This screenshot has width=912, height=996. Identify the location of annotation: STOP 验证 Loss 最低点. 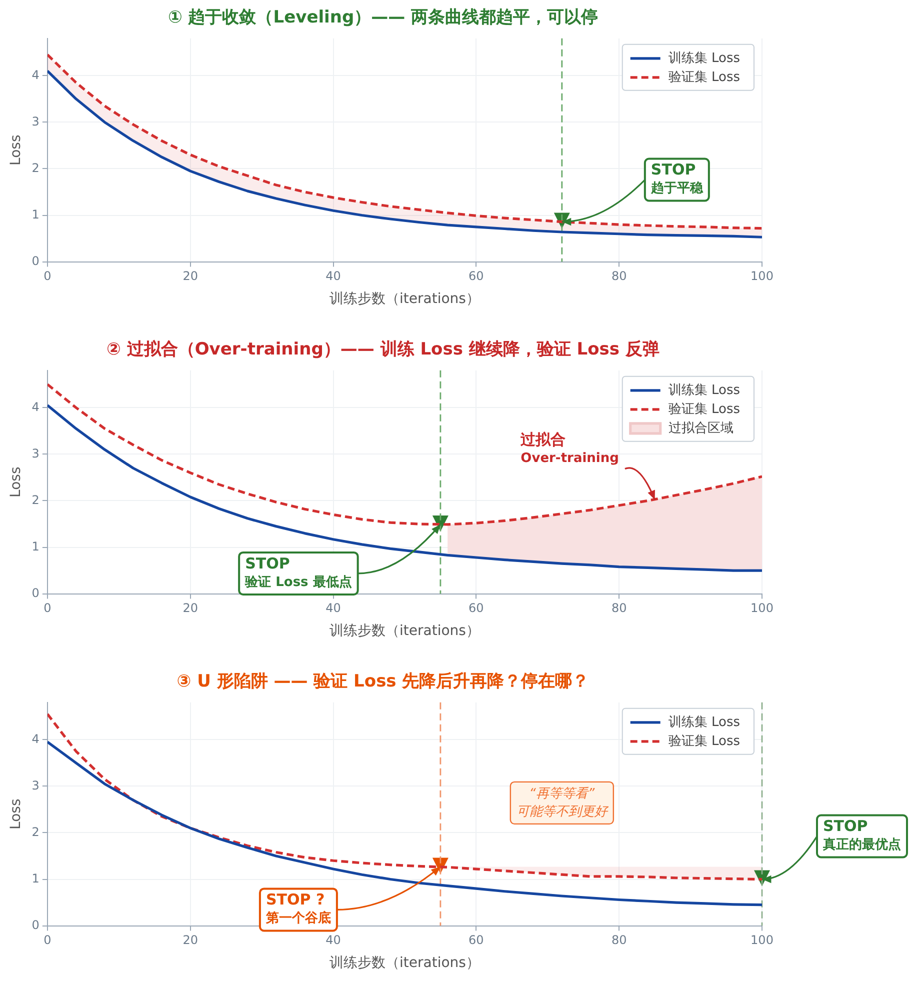
(298, 572).